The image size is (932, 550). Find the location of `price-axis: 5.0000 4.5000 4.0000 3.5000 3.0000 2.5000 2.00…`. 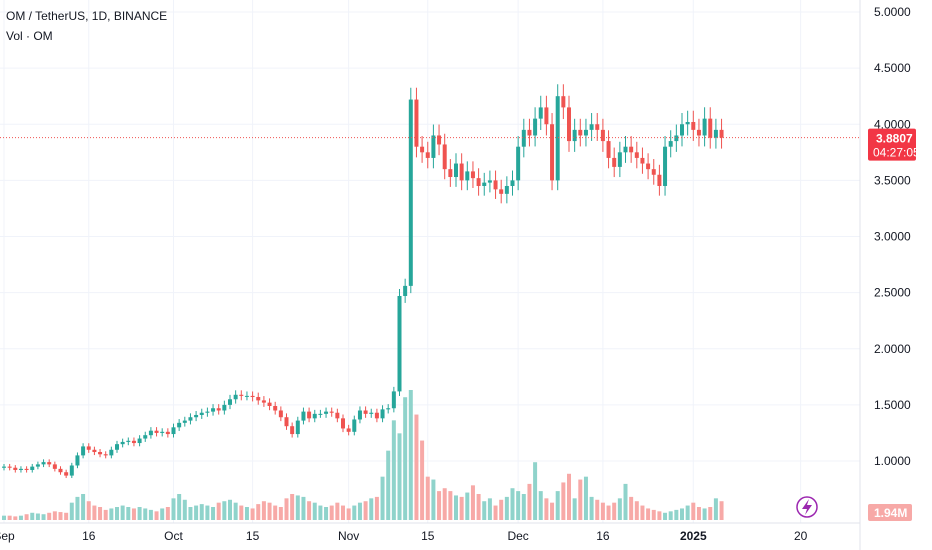

price-axis: 5.0000 4.5000 4.0000 3.5000 3.0000 2.5000 2.00… is located at coordinates (892, 236).